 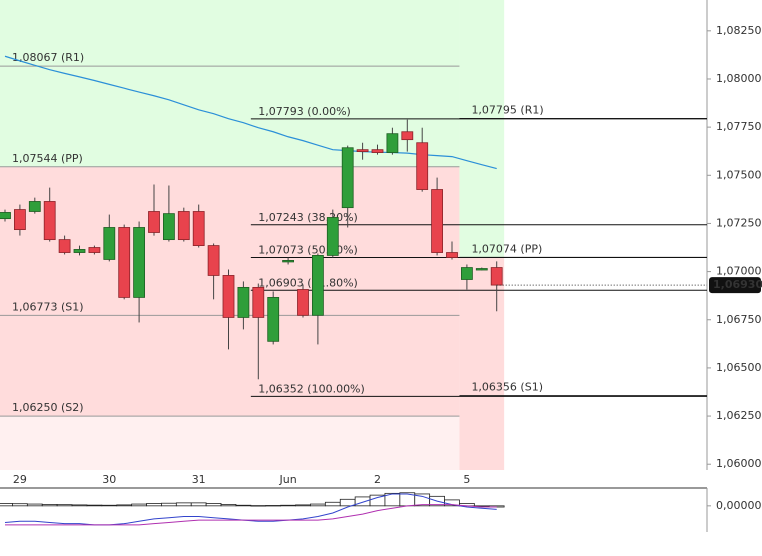 I want to click on moving-average, so click(x=250, y=112).